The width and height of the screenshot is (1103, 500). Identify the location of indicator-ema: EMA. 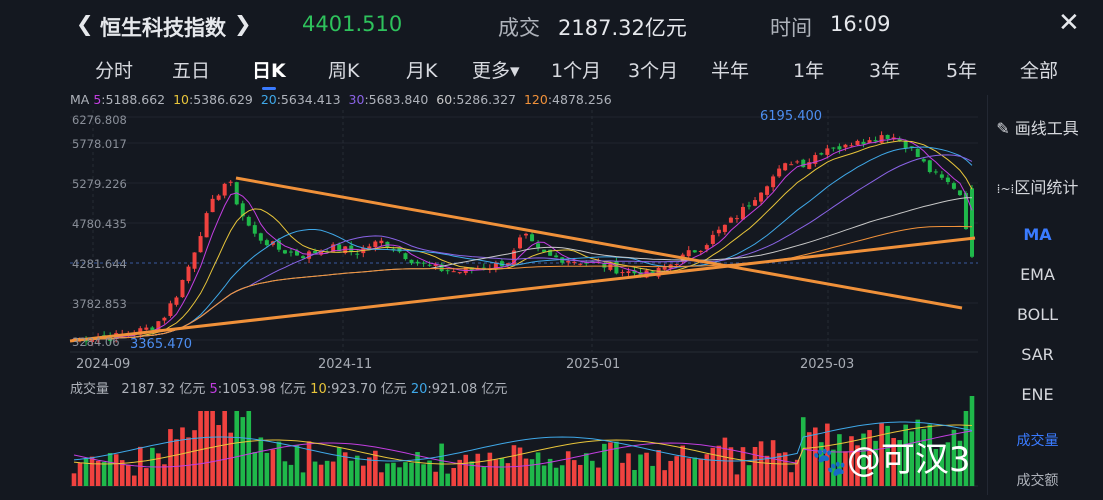
(1037, 274).